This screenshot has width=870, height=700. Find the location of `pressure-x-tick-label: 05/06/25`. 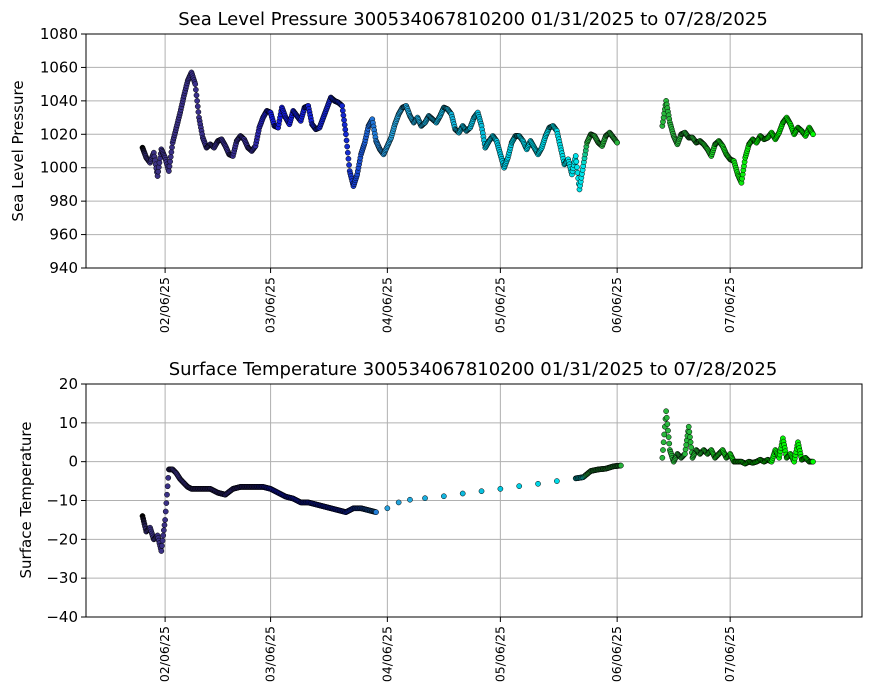

pressure-x-tick-label: 05/06/25 is located at coordinates (499, 305).